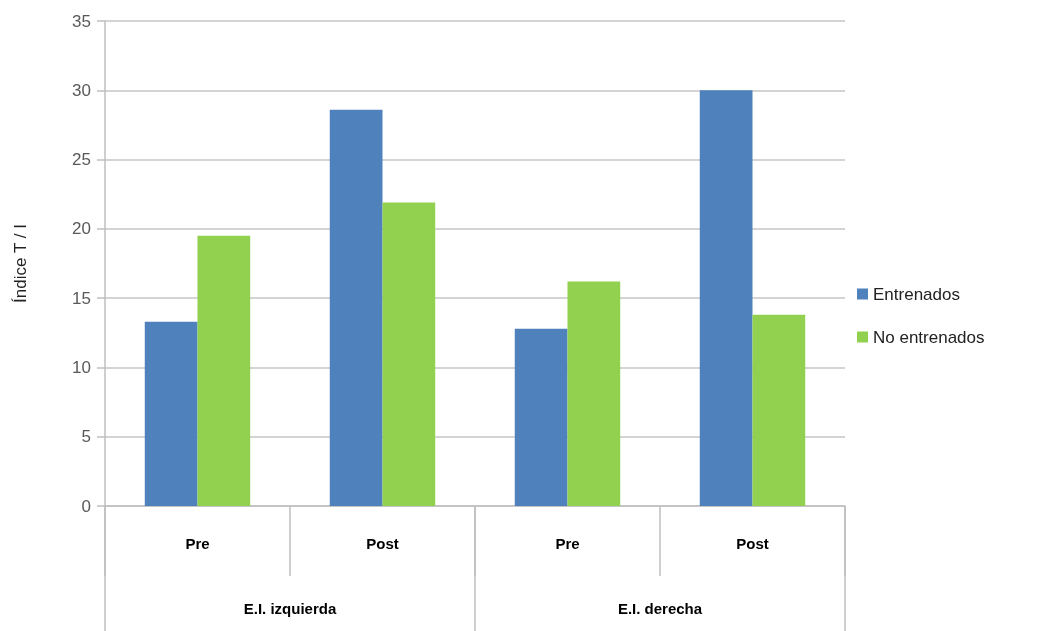 Image resolution: width=1047 pixels, height=631 pixels. I want to click on text: E.I. derecha, so click(660, 608).